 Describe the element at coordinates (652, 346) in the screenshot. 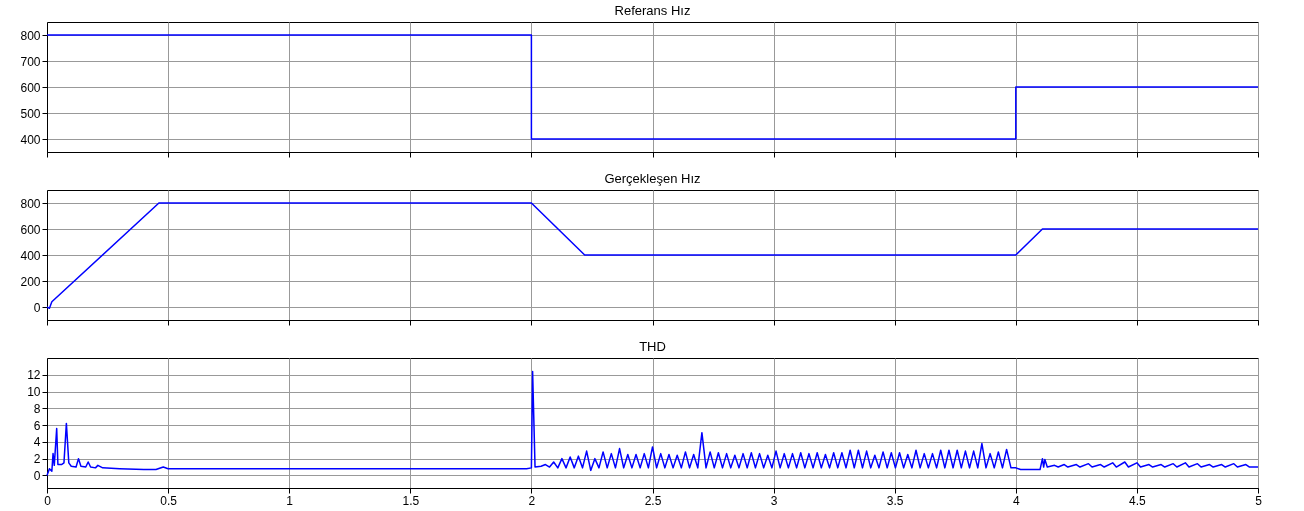

I see `chart-title: THD` at that location.